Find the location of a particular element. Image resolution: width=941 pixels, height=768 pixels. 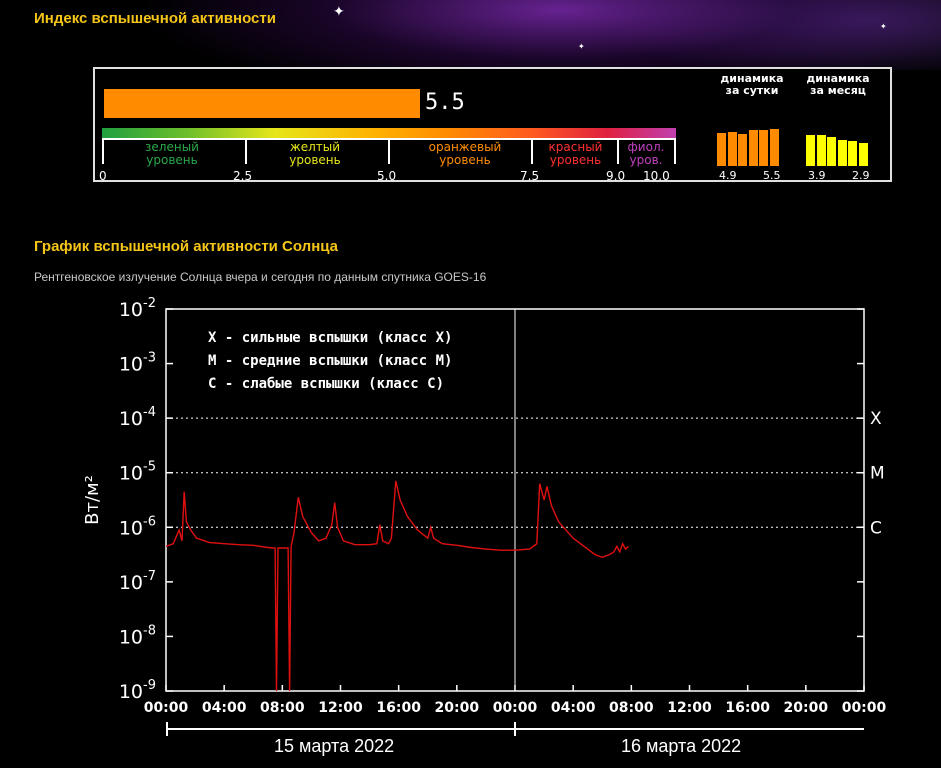

scale-tick-label: 0 is located at coordinates (103, 176).